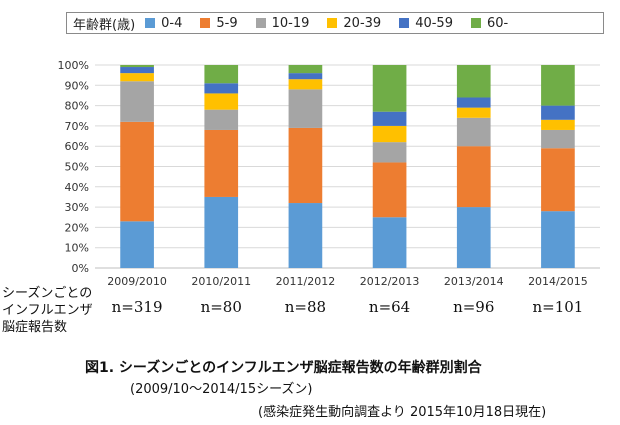  What do you see at coordinates (77, 207) in the screenshot?
I see `y-tick-label: 30%` at bounding box center [77, 207].